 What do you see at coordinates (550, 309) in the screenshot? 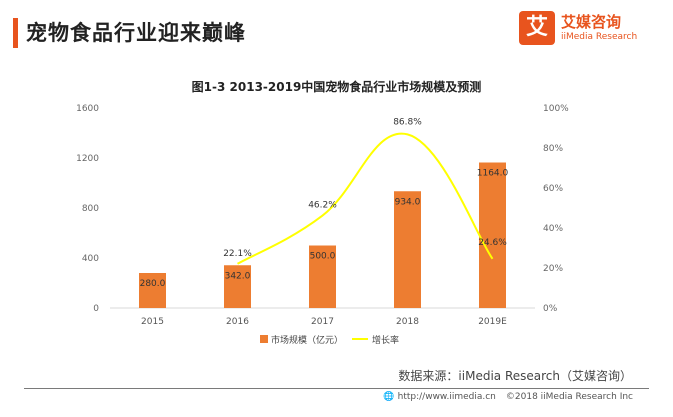
I see `y-right-tick-label: 0%` at bounding box center [550, 309].